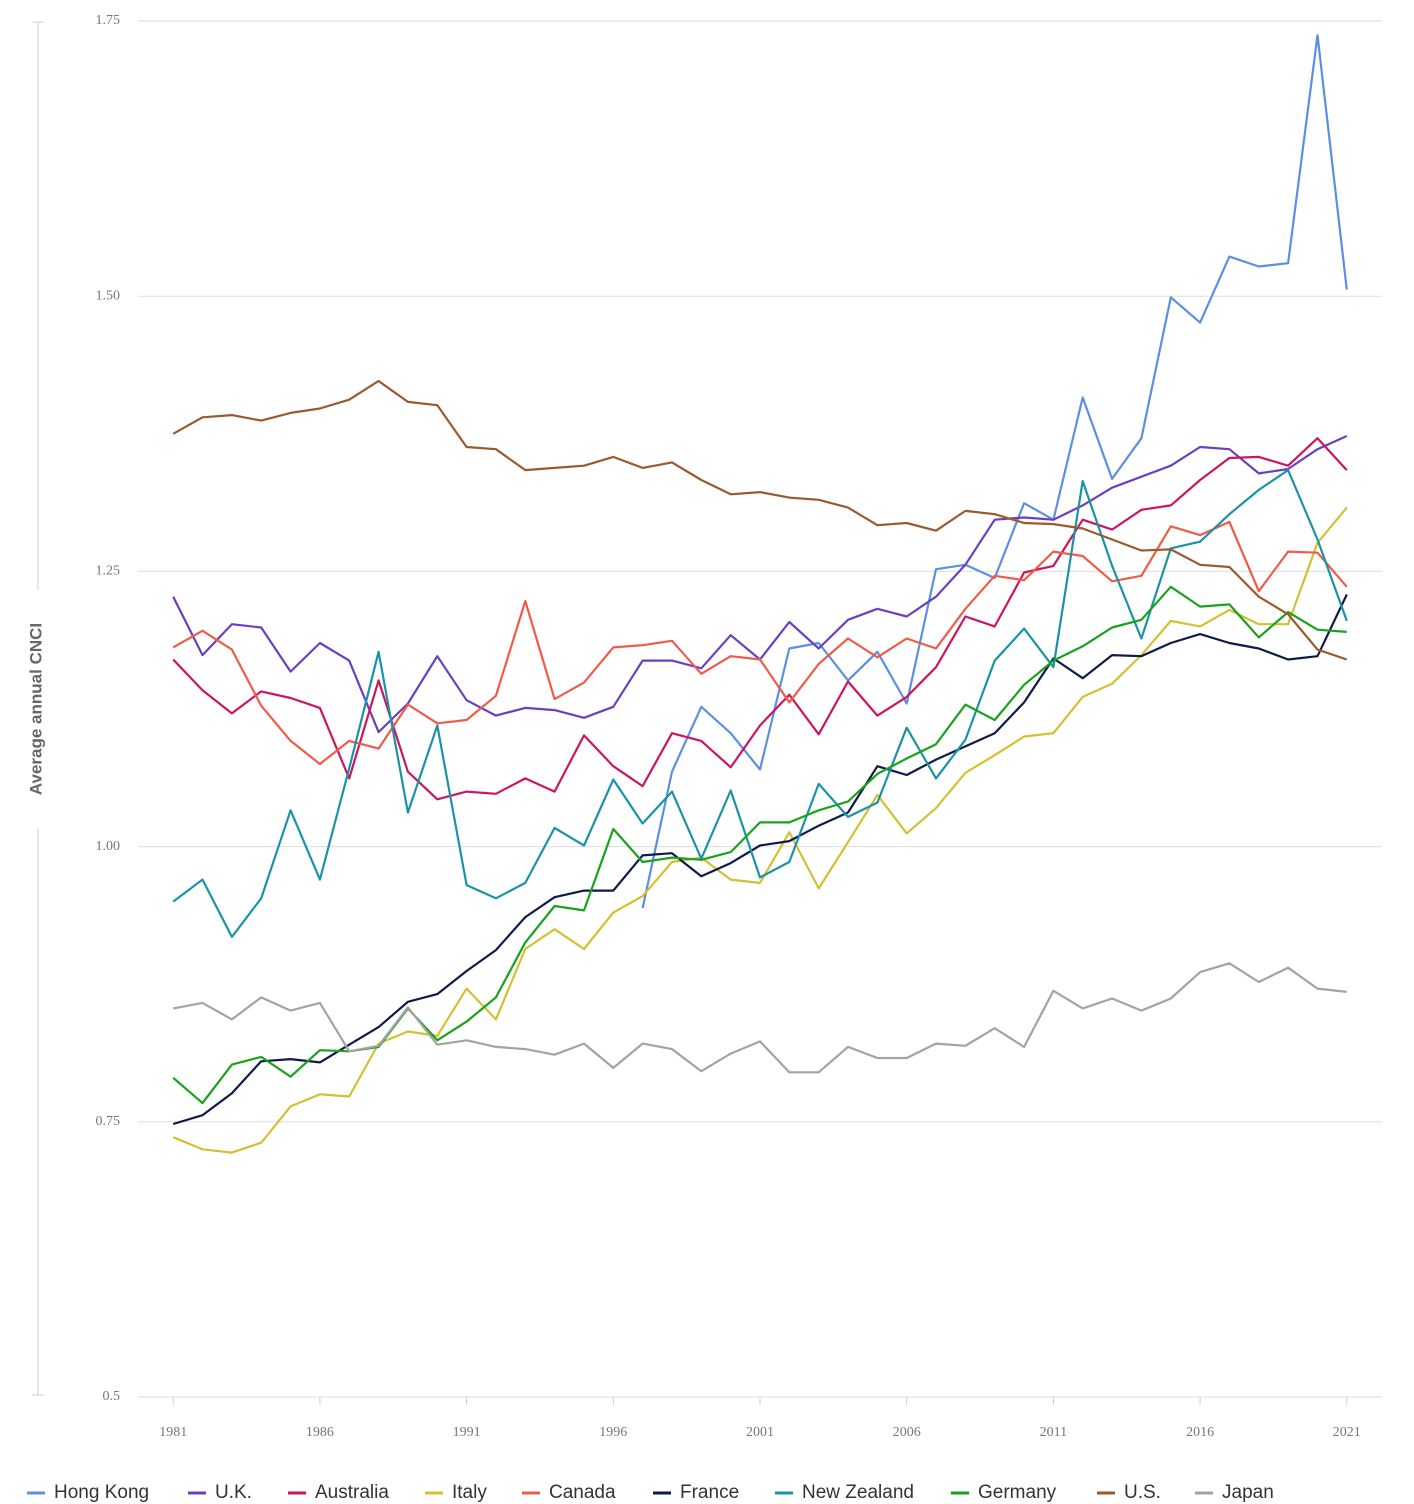  Describe the element at coordinates (233, 1492) in the screenshot. I see `legend-label: U.K.` at that location.